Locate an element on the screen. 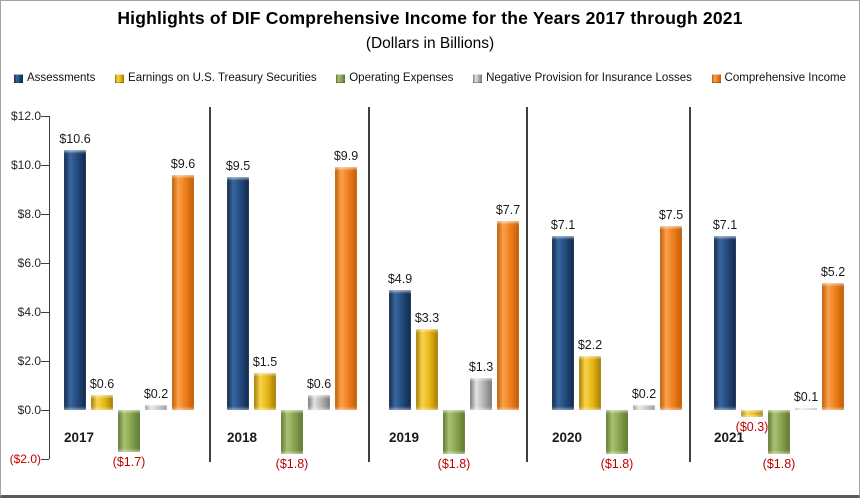 The image size is (860, 498). legend-item-earnings: Earnings on U.S. Treasury Securities is located at coordinates (216, 78).